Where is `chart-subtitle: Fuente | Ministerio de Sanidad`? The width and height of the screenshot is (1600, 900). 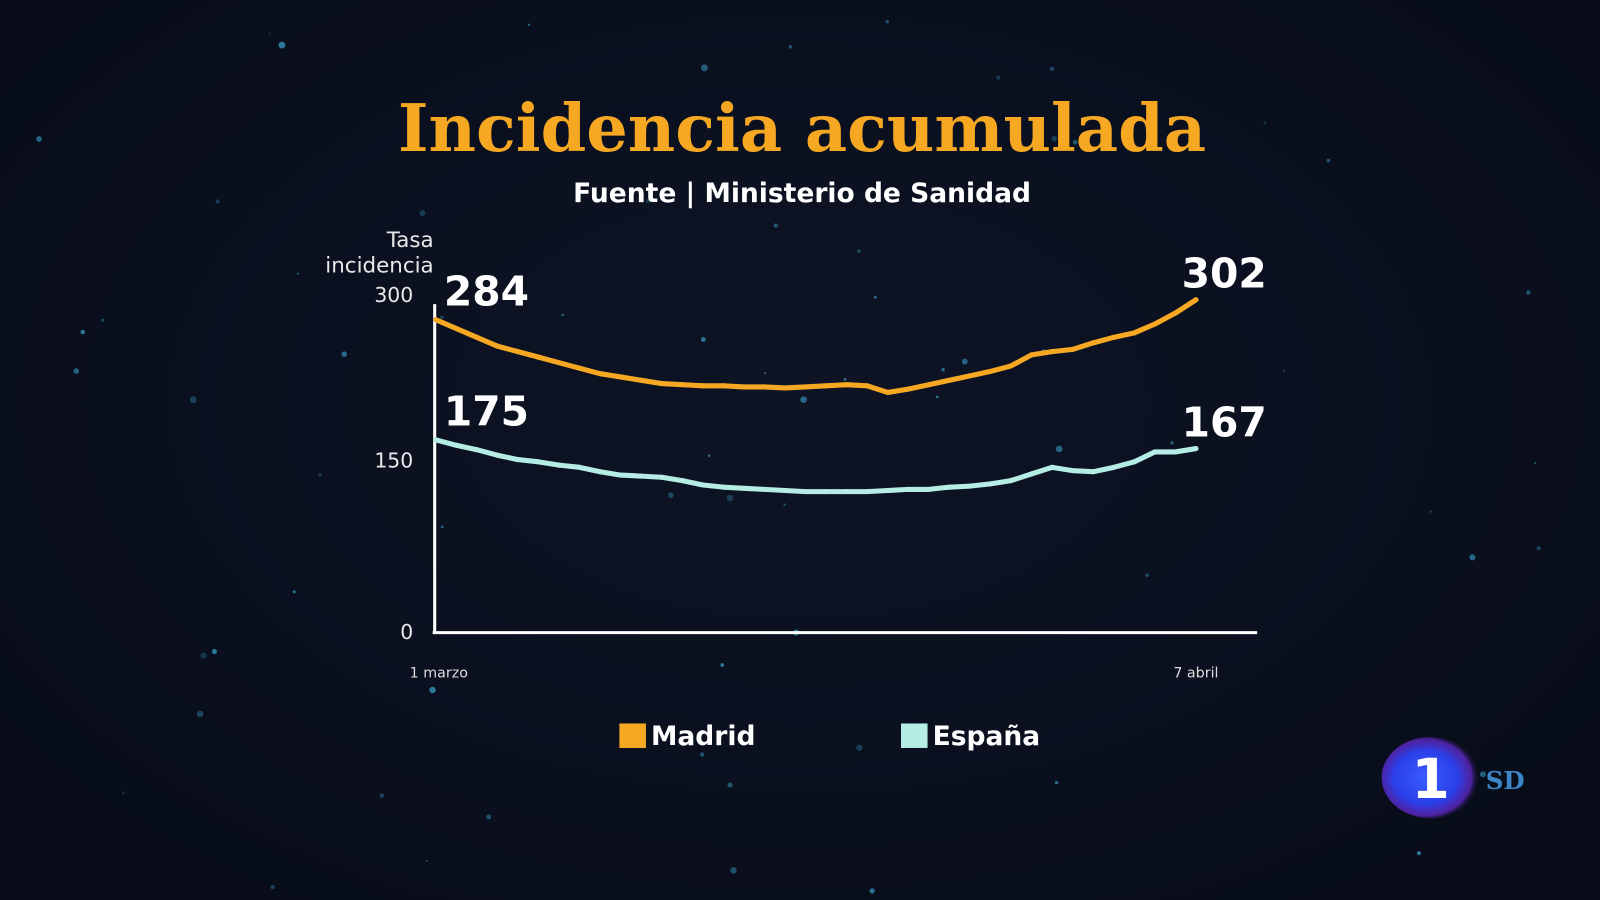
chart-subtitle: Fuente | Ministerio de Sanidad is located at coordinates (802, 193).